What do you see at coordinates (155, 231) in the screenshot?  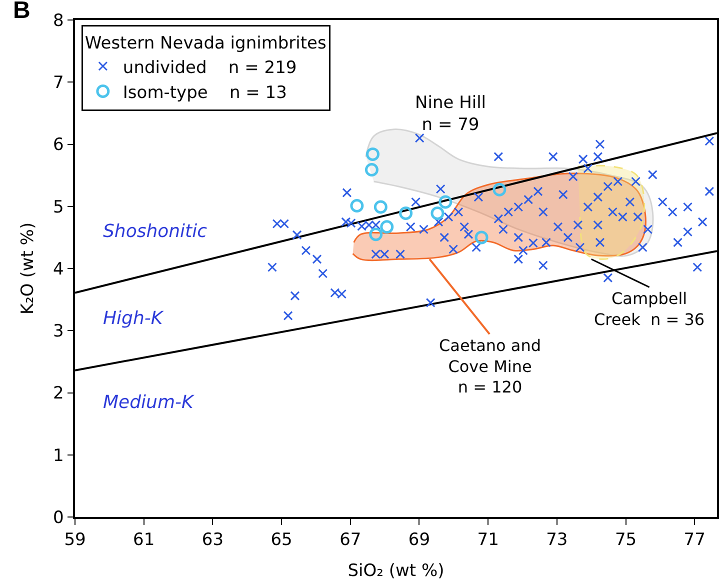 I see `annotation: Shoshonitic` at bounding box center [155, 231].